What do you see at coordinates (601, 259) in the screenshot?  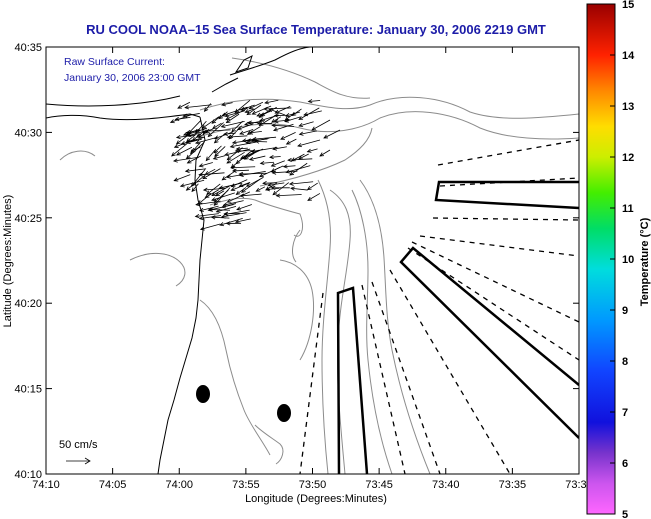 I see `colorbar` at bounding box center [601, 259].